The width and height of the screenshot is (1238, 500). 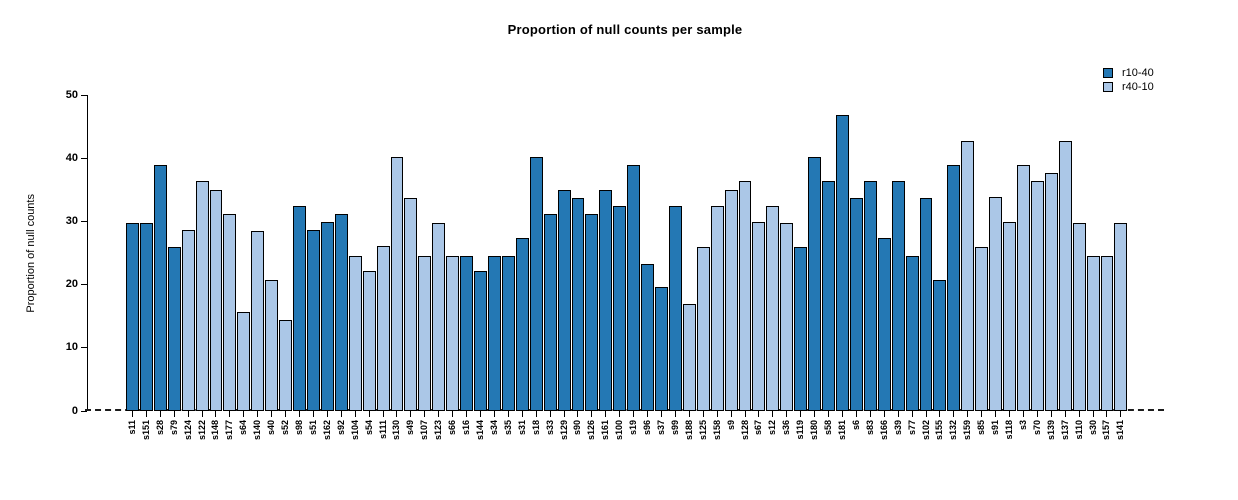 What do you see at coordinates (229, 449) in the screenshot?
I see `x-label-cell: s177` at bounding box center [229, 449].